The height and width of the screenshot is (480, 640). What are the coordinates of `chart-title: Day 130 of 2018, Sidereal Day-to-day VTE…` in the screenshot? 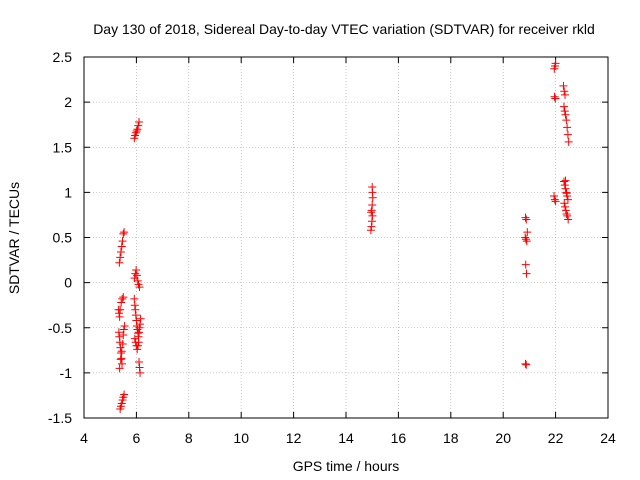 It's located at (344, 29).